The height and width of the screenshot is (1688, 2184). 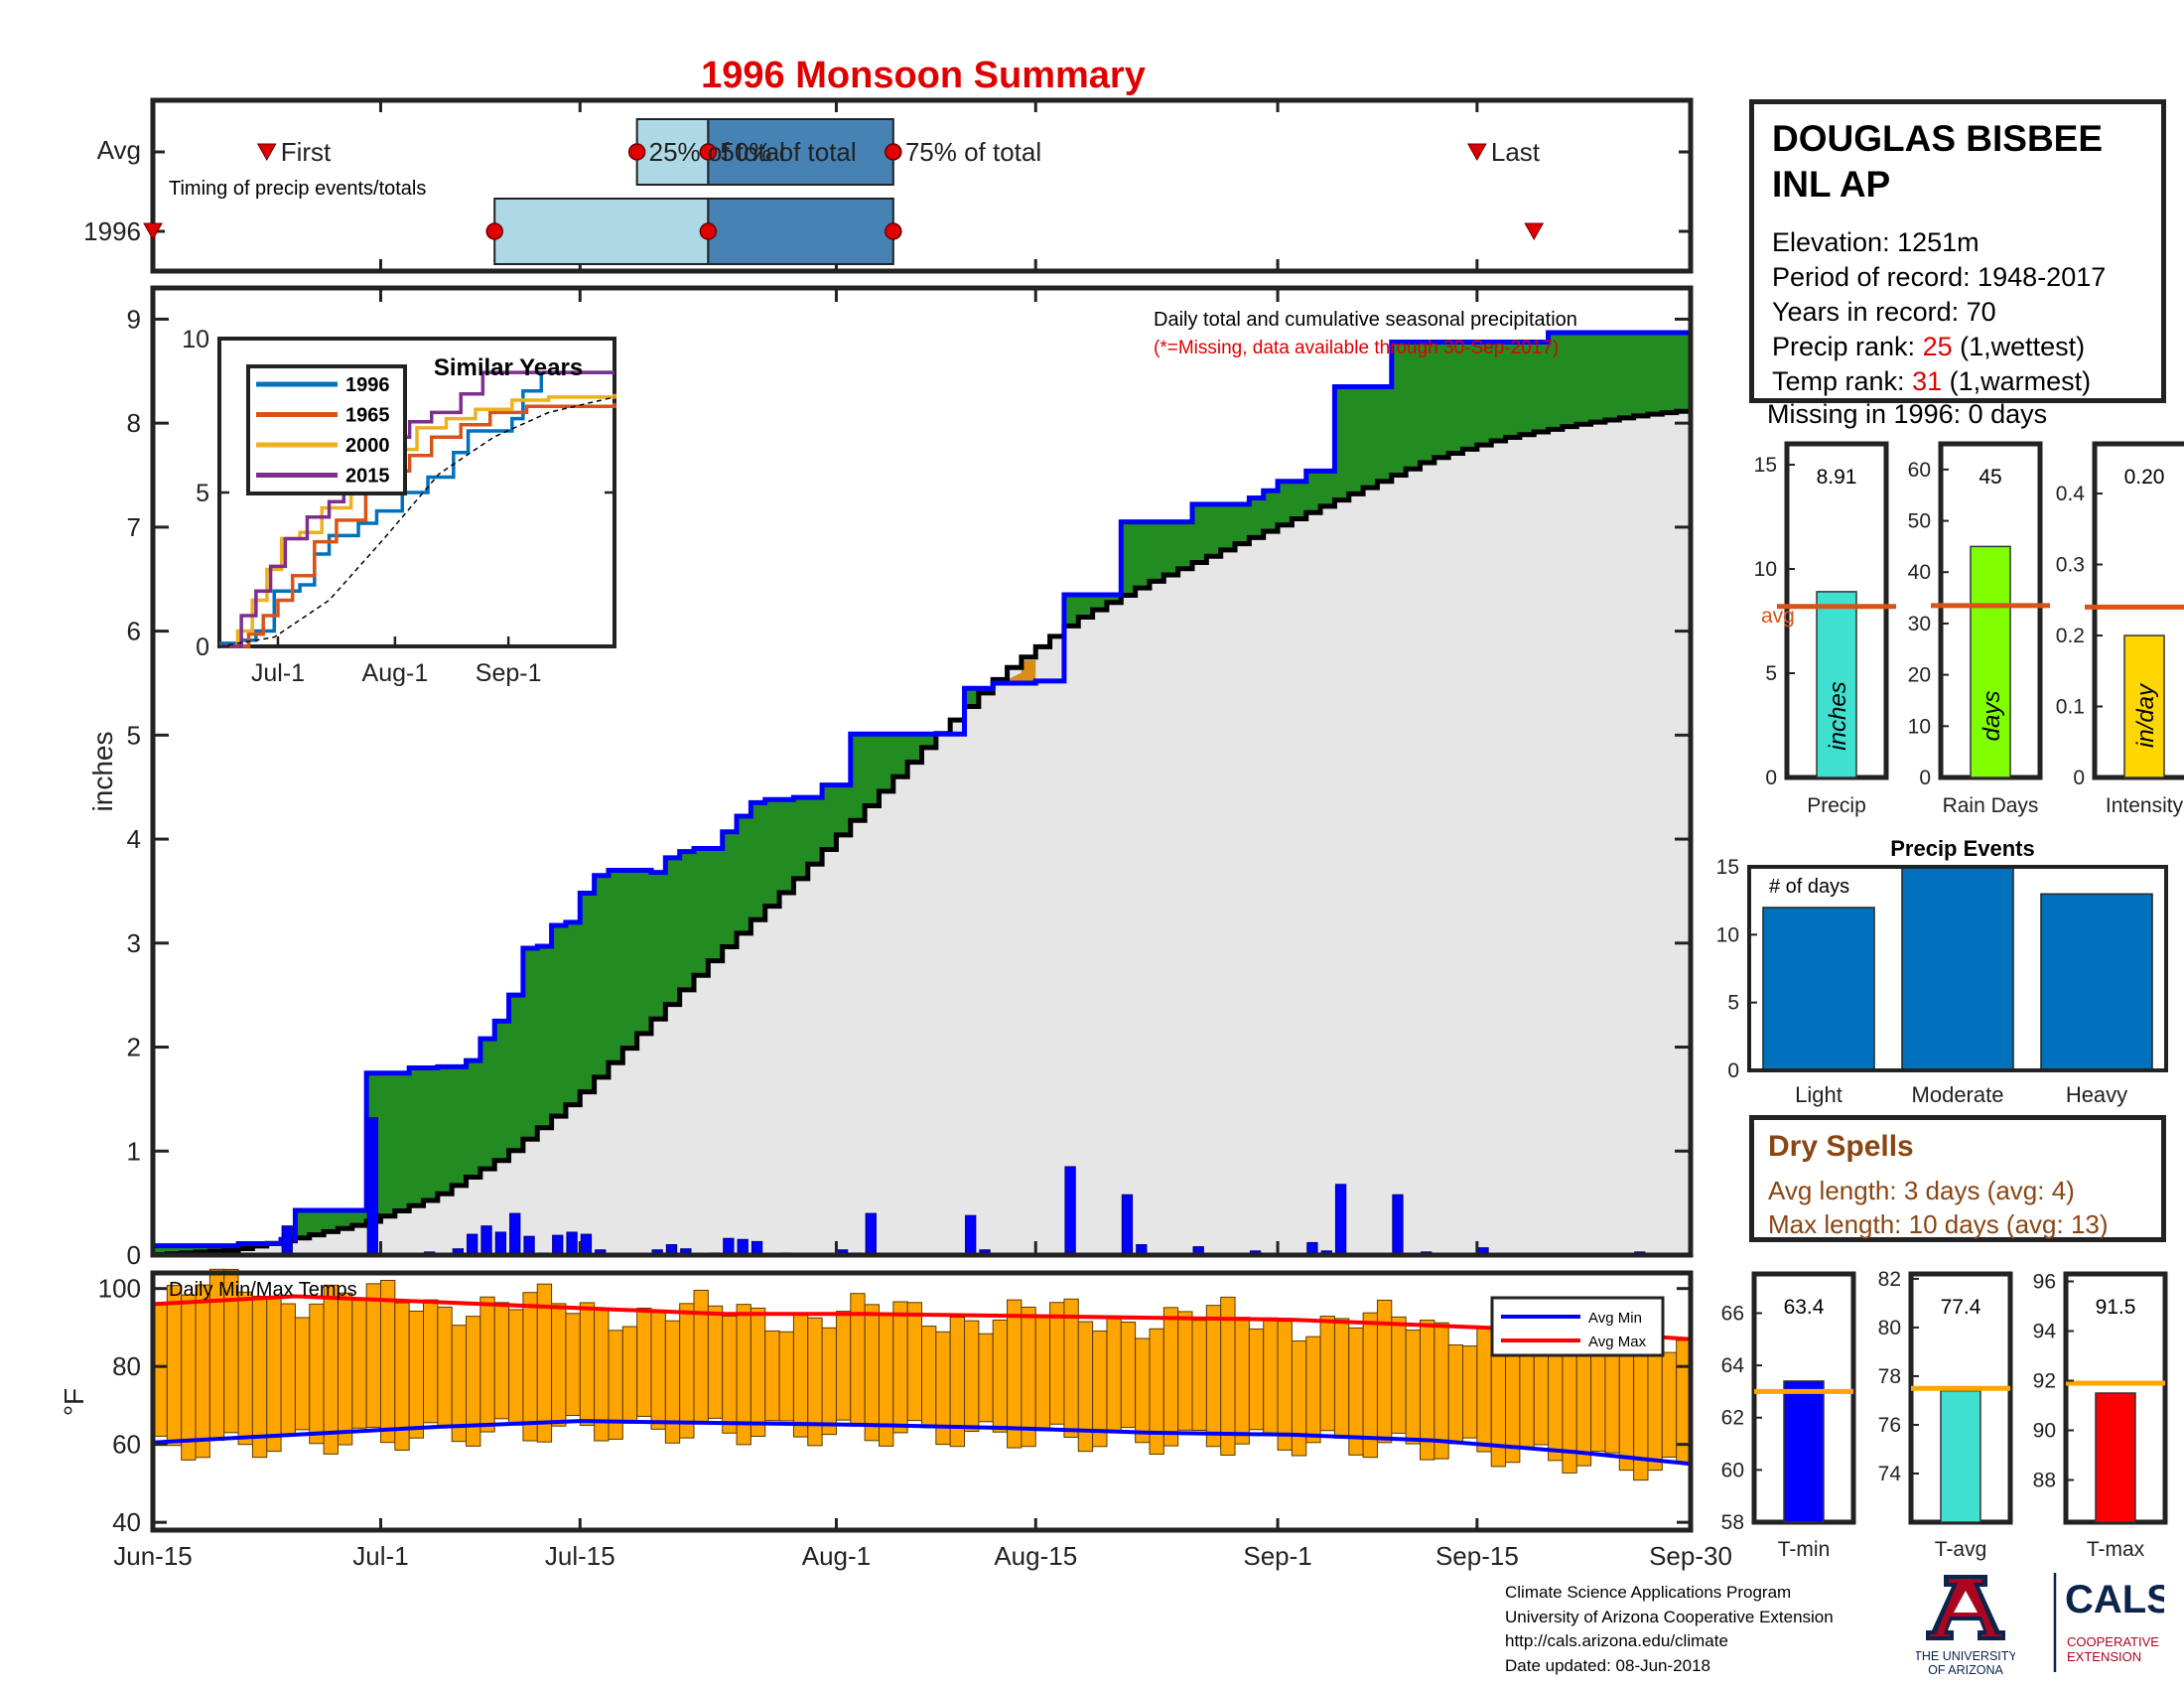 What do you see at coordinates (1277, 1556) in the screenshot?
I see `x-tick-label: Sep-1` at bounding box center [1277, 1556].